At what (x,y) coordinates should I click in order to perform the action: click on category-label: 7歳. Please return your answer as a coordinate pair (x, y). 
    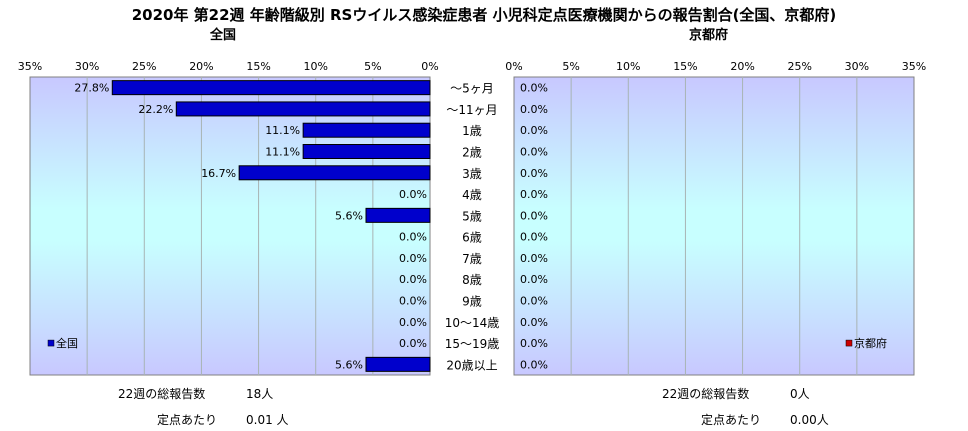
    Looking at the image, I should click on (472, 259).